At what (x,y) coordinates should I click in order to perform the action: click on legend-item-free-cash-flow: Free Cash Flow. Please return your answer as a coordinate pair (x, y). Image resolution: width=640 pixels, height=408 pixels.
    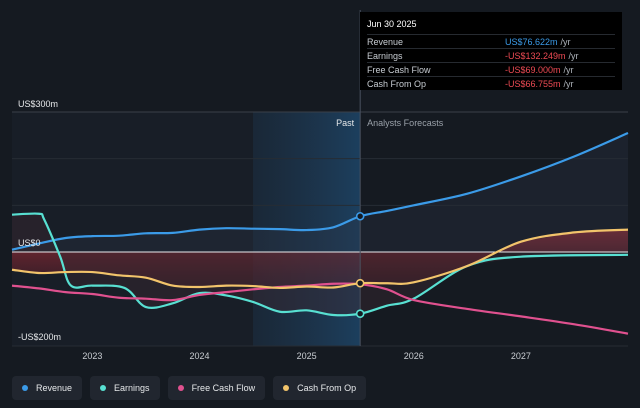
    Looking at the image, I should click on (216, 388).